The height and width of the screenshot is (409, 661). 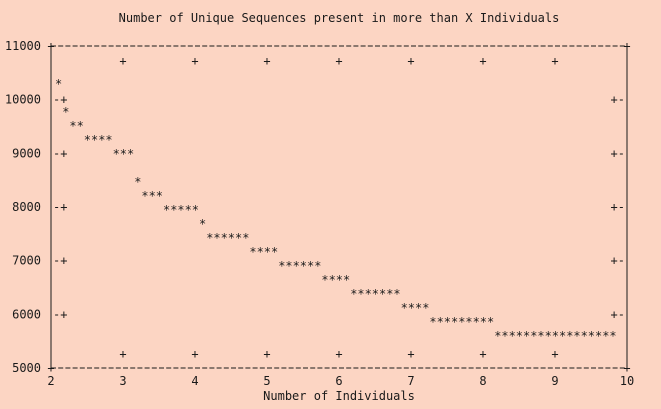 I want to click on x-tick-mark-bottom-9: +, so click(x=554, y=354).